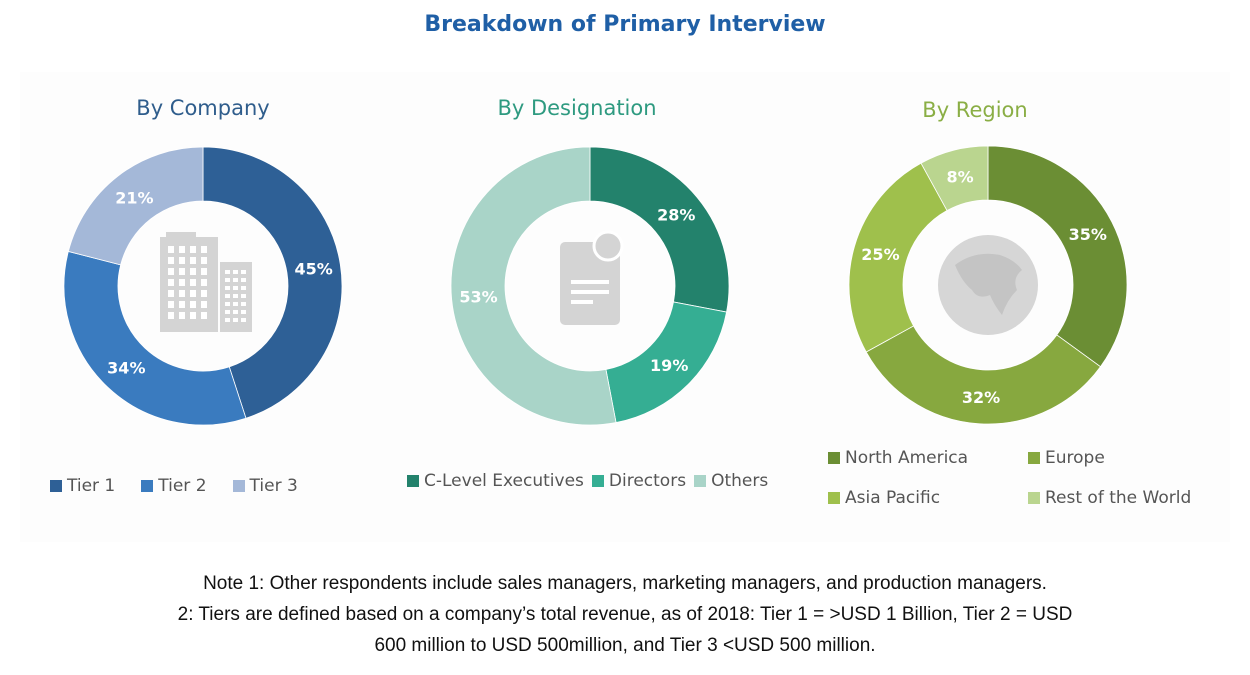  I want to click on legend-label: Rest of the World, so click(1118, 498).